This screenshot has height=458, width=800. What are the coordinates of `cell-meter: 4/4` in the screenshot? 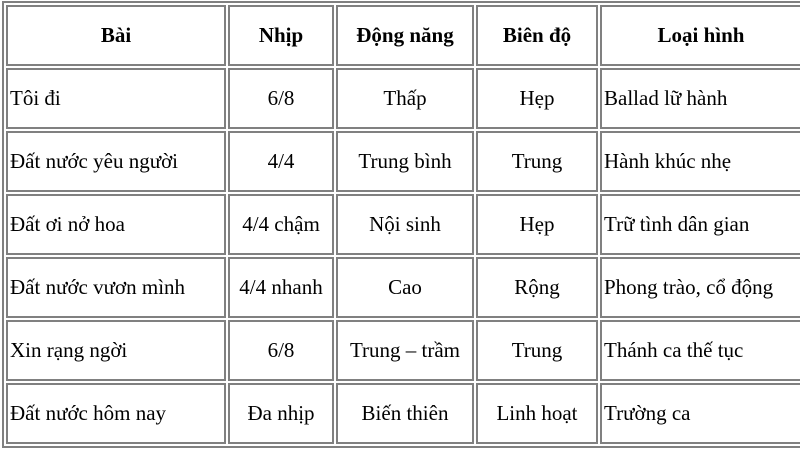 It's located at (281, 161).